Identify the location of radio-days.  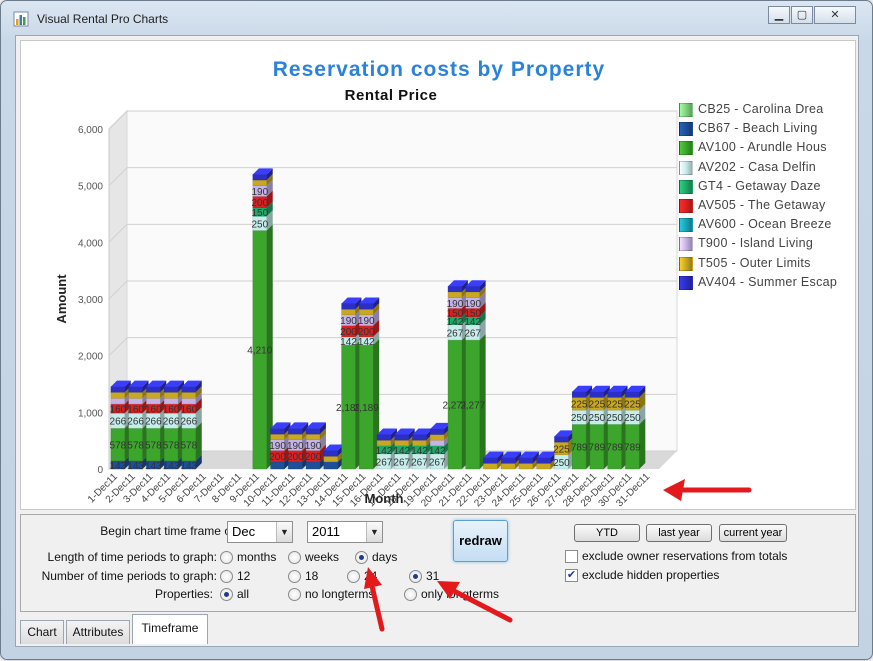
(361, 557).